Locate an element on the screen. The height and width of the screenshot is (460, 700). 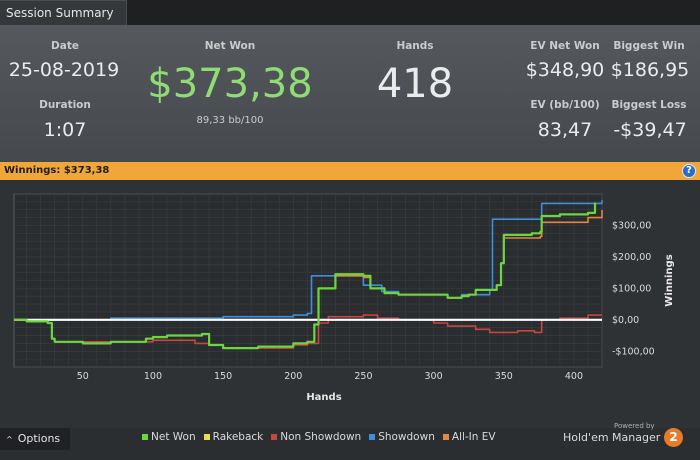
y-axis-label: Winnings is located at coordinates (669, 280).